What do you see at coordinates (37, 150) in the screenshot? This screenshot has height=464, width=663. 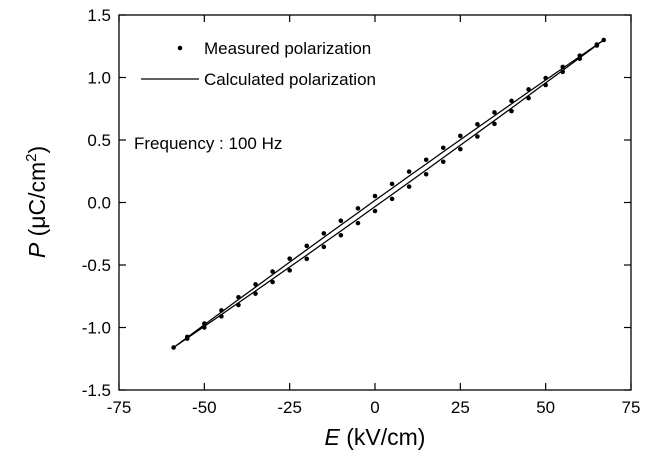 I see `y-label-close: )` at bounding box center [37, 150].